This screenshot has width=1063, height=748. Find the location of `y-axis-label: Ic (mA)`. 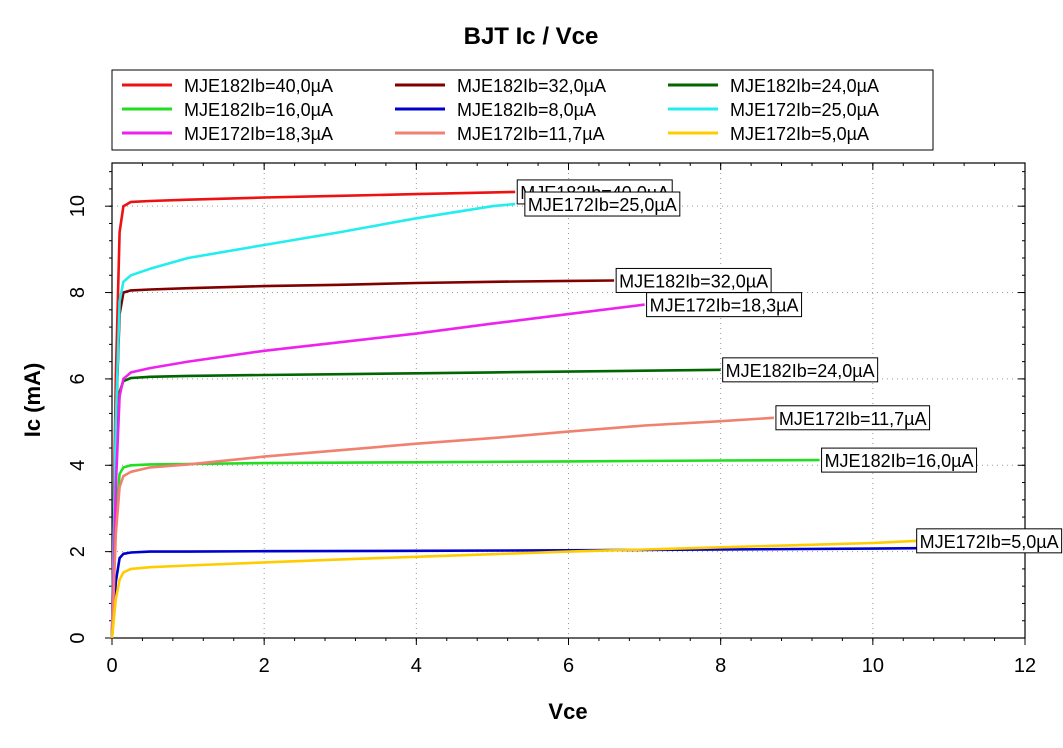

y-axis-label: Ic (mA) is located at coordinates (32, 400).